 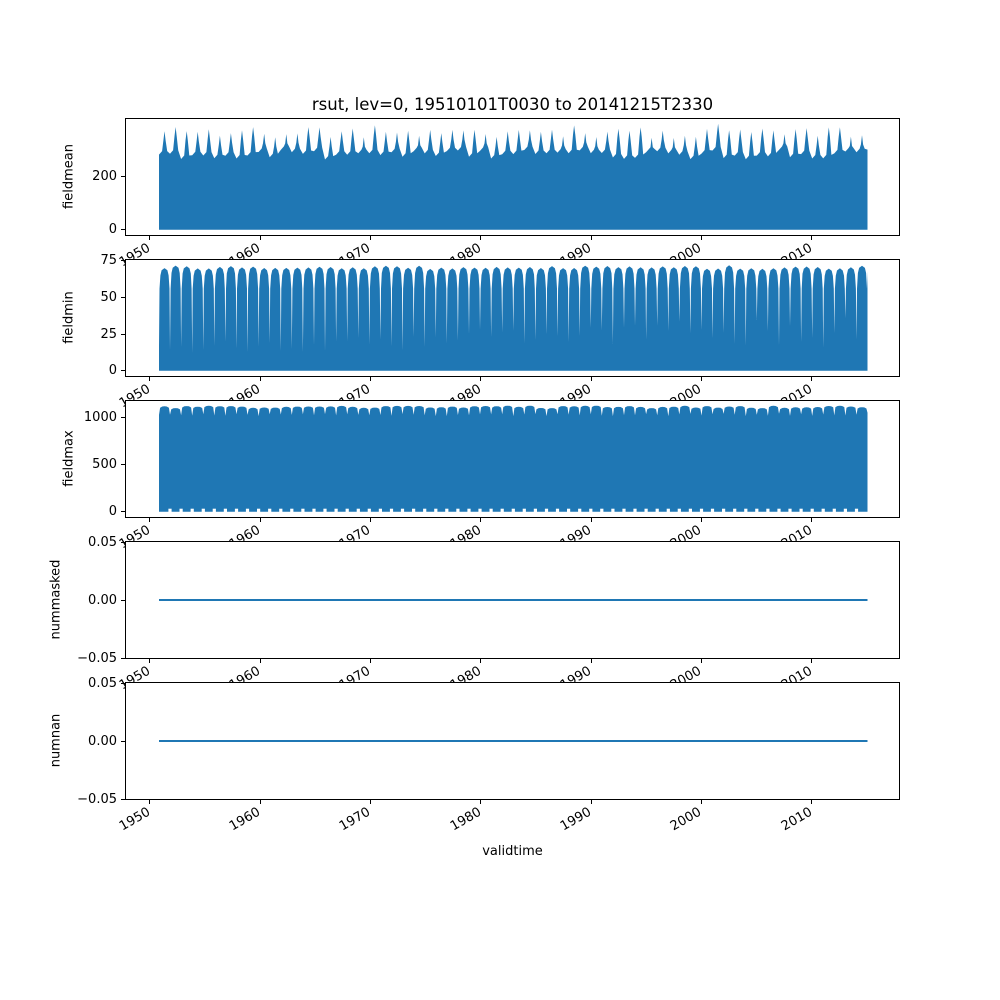 I want to click on series-fieldmin, so click(x=513, y=318).